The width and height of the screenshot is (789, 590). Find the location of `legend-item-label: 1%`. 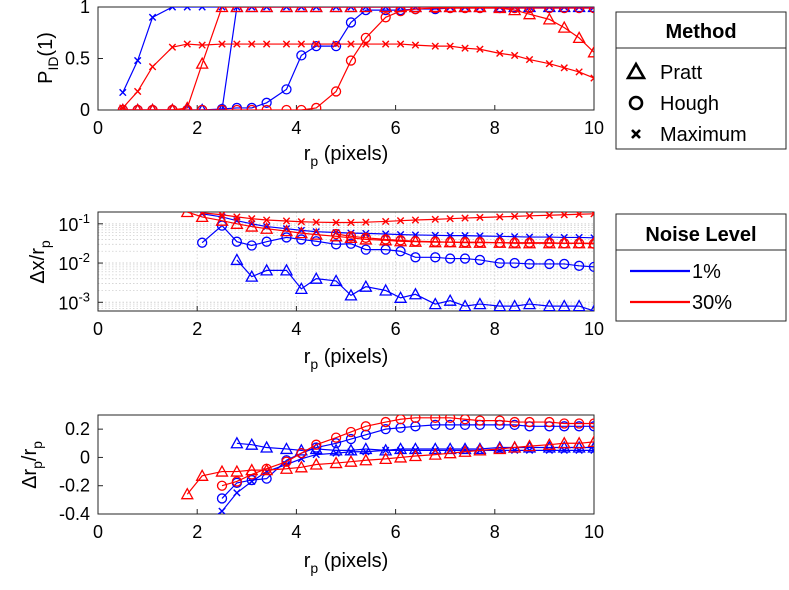

legend-item-label: 1% is located at coordinates (706, 272).